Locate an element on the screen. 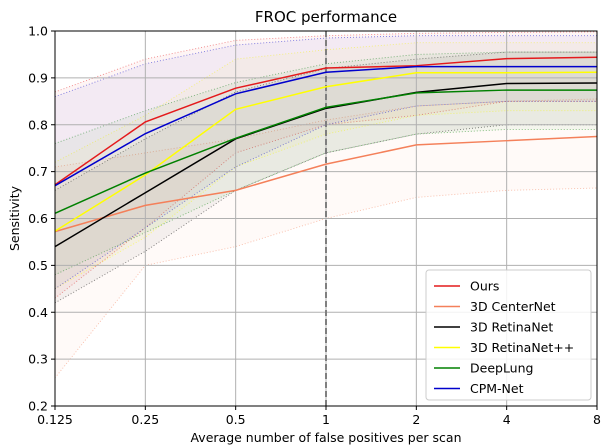 This screenshot has width=603, height=447. y-tick-label-7: 0.9 is located at coordinates (38, 77).